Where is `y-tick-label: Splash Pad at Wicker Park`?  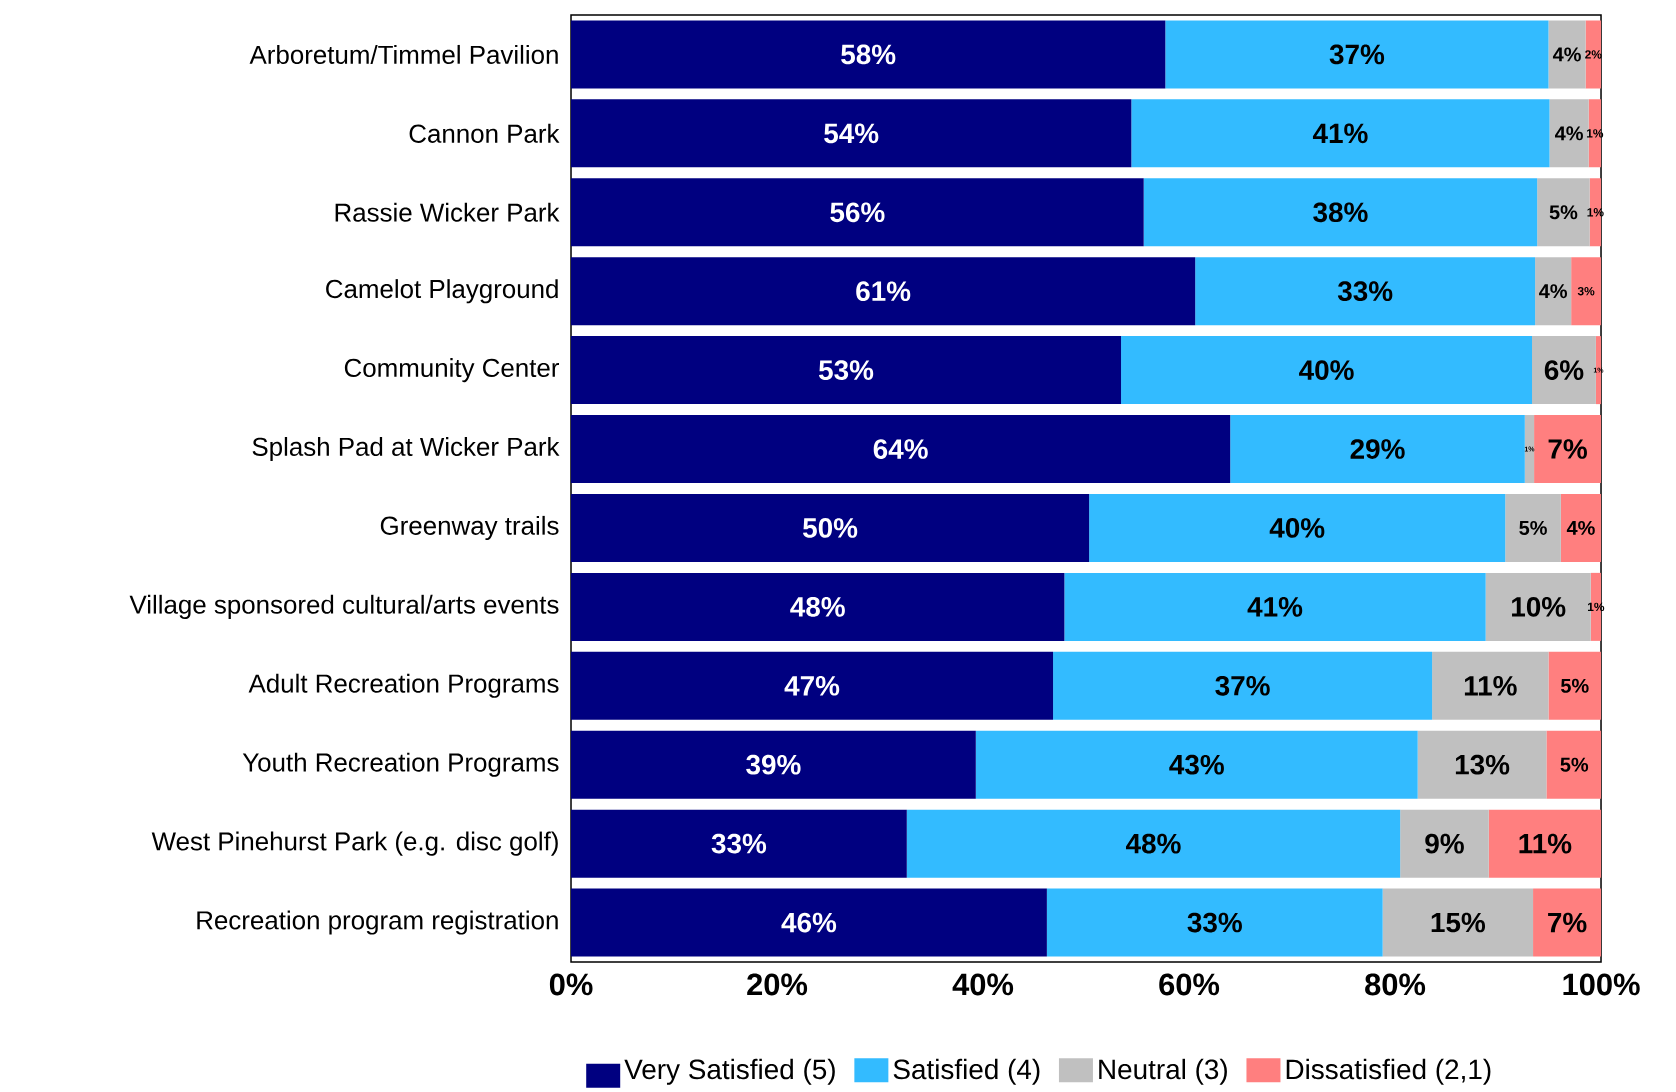
y-tick-label: Splash Pad at Wicker Park is located at coordinates (406, 449).